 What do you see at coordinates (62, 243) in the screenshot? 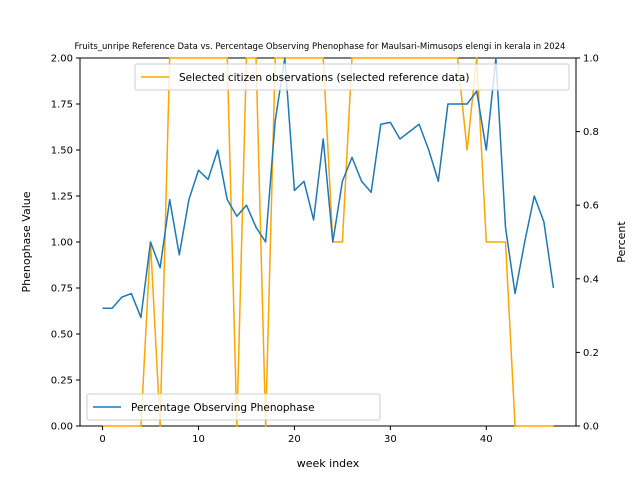
I see `left-y-tick-label: 1.00` at bounding box center [62, 243].